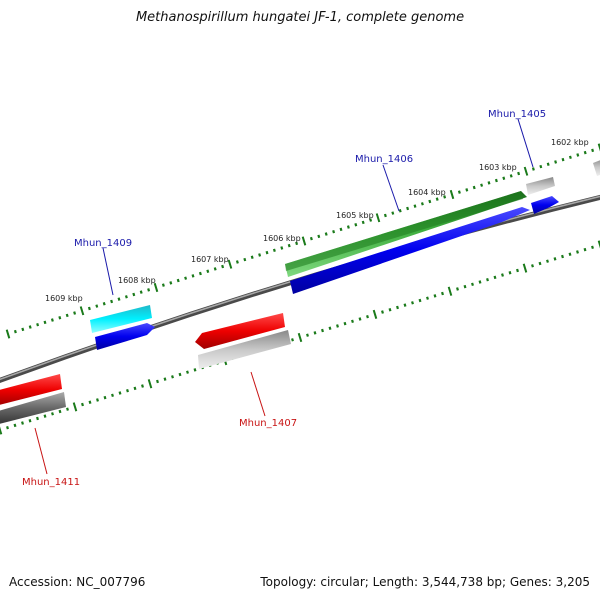 The width and height of the screenshot is (600, 600). Describe the element at coordinates (596, 167) in the screenshot. I see `gene-edge-gray` at that location.